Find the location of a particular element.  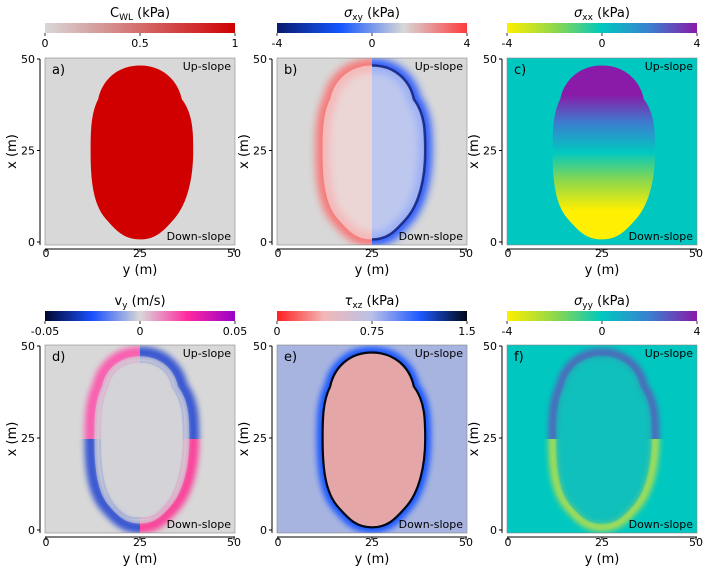

colorbar-title: σyy (kPa) is located at coordinates (602, 302).